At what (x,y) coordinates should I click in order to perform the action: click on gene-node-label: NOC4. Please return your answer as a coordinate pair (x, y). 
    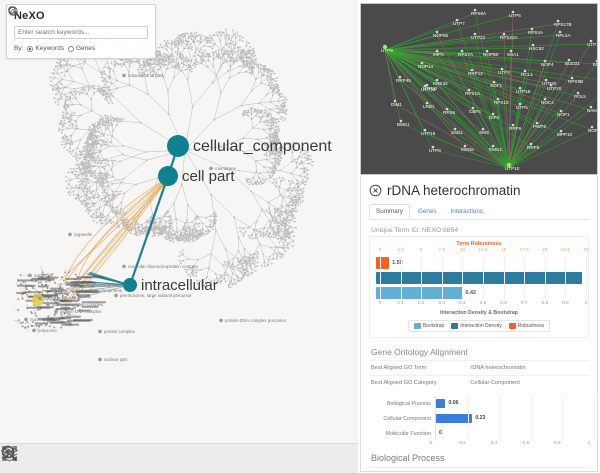
    Looking at the image, I should click on (547, 102).